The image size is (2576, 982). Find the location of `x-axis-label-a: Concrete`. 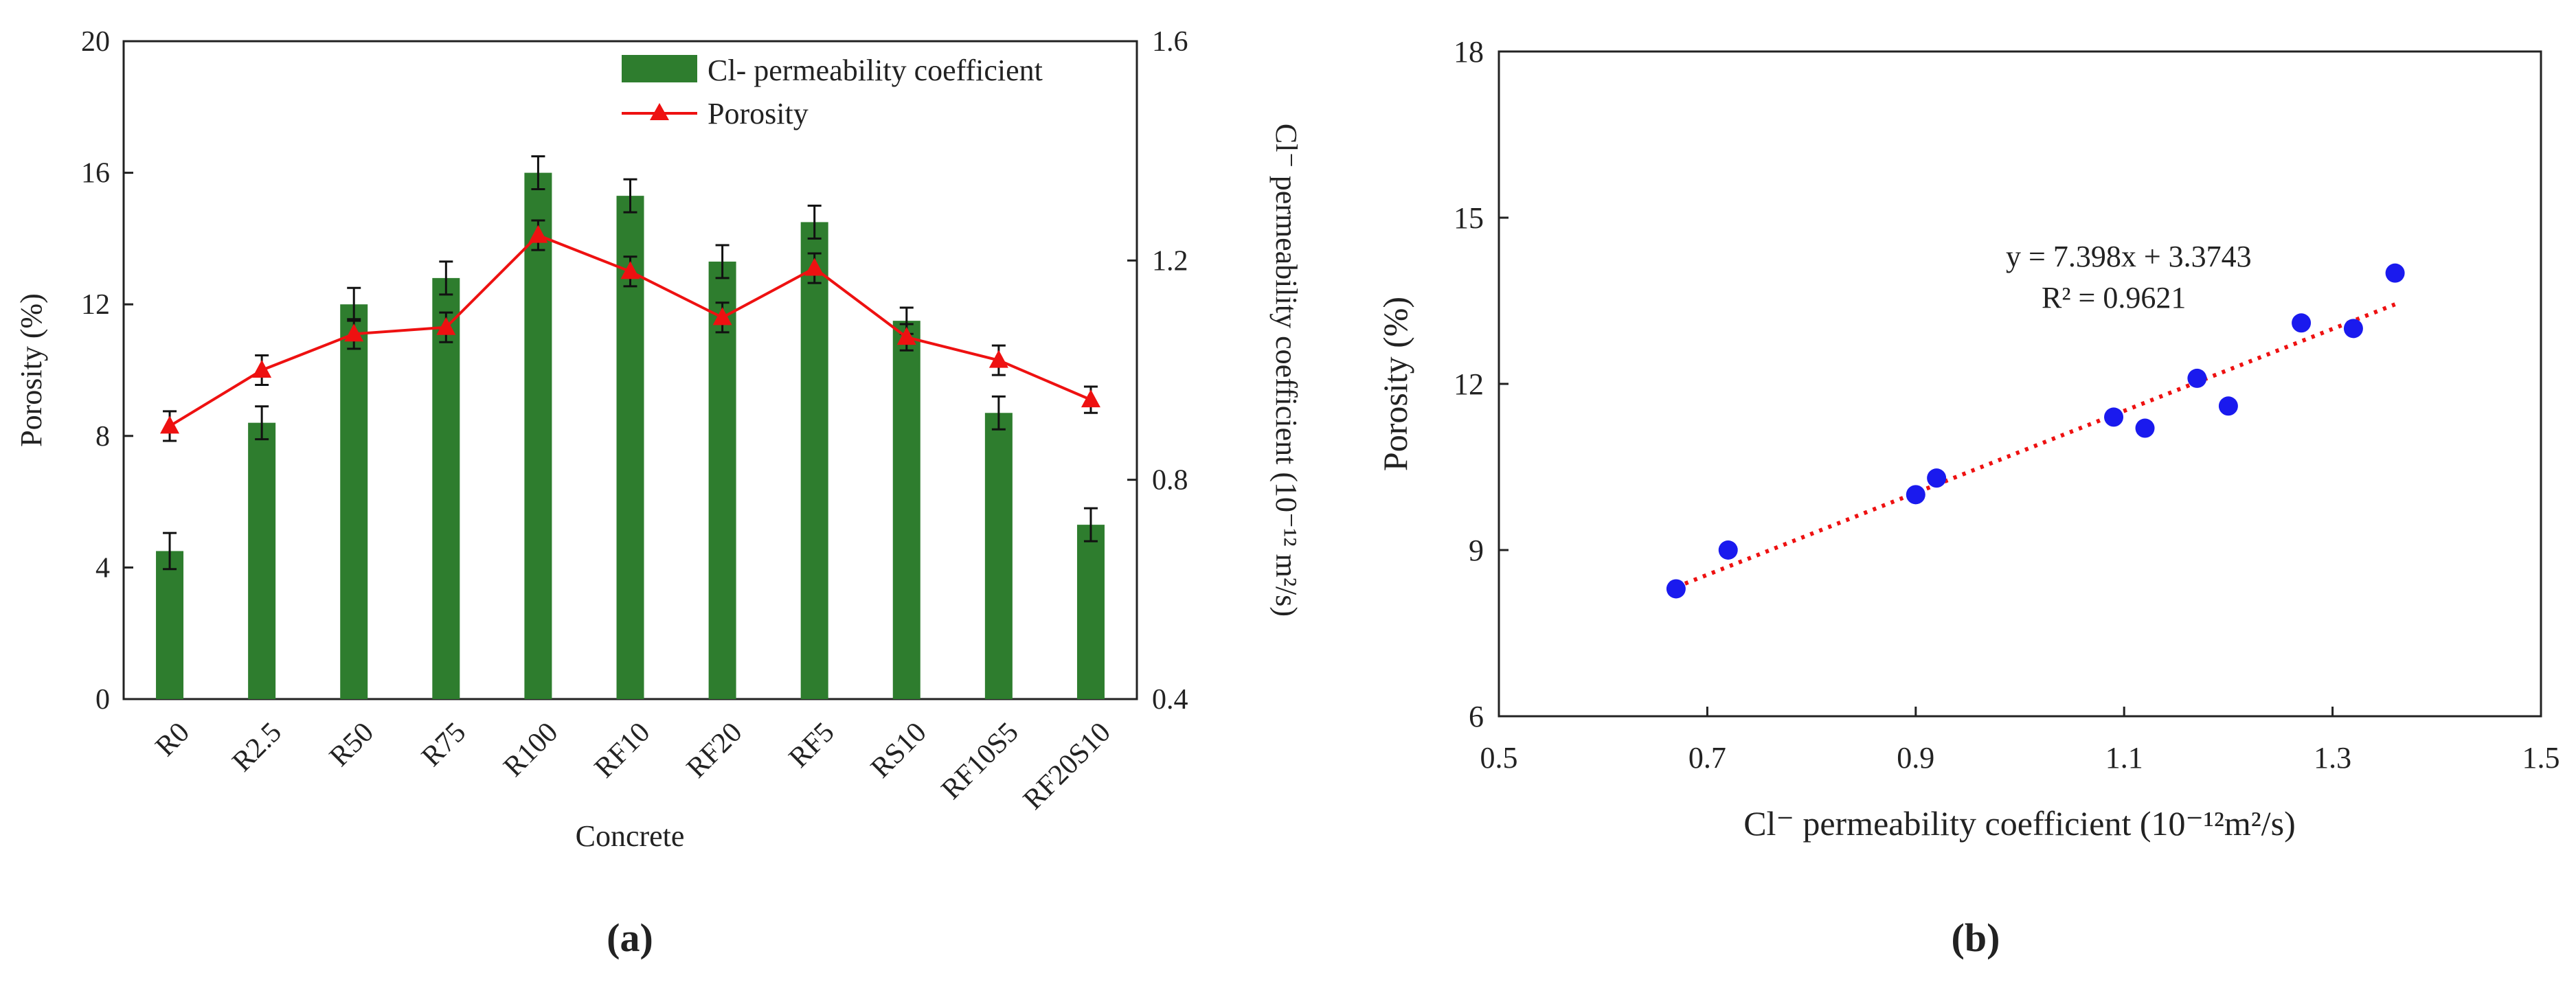

x-axis-label-a: Concrete is located at coordinates (630, 836).